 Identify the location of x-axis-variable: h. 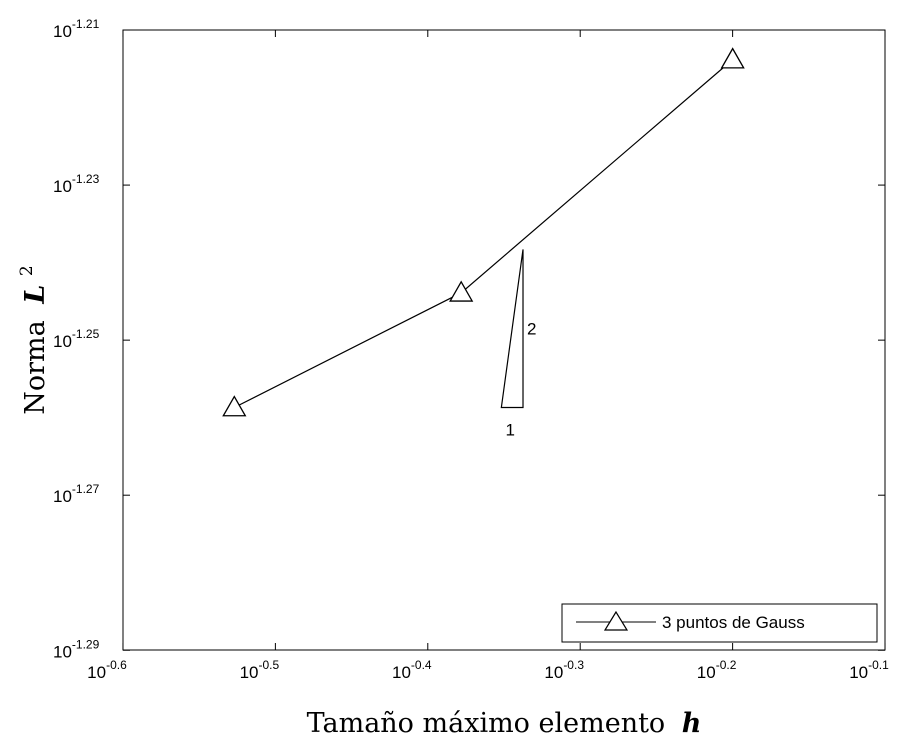
(692, 723).